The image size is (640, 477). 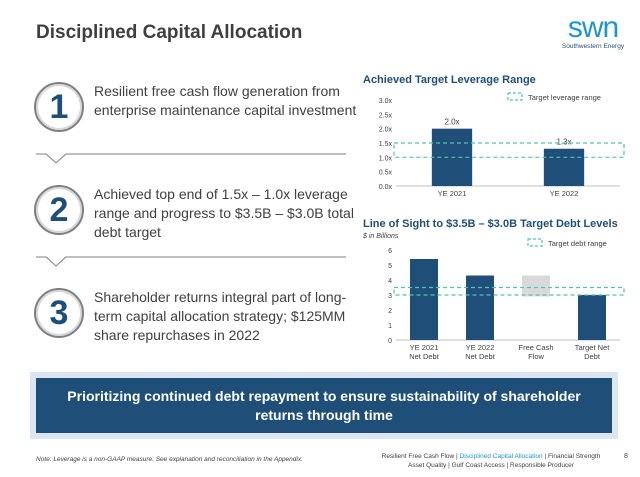 What do you see at coordinates (386, 130) in the screenshot?
I see `y-tick-label: 2.0x` at bounding box center [386, 130].